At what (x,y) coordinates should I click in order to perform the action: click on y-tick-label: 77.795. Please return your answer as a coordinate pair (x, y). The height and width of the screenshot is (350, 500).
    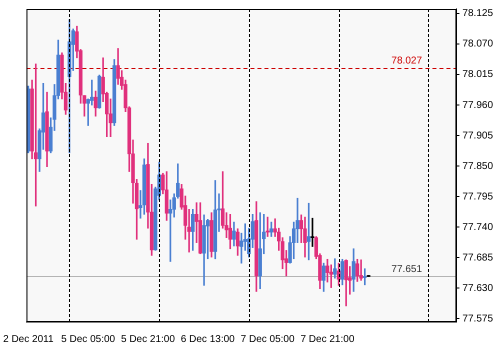
    Looking at the image, I should click on (478, 196).